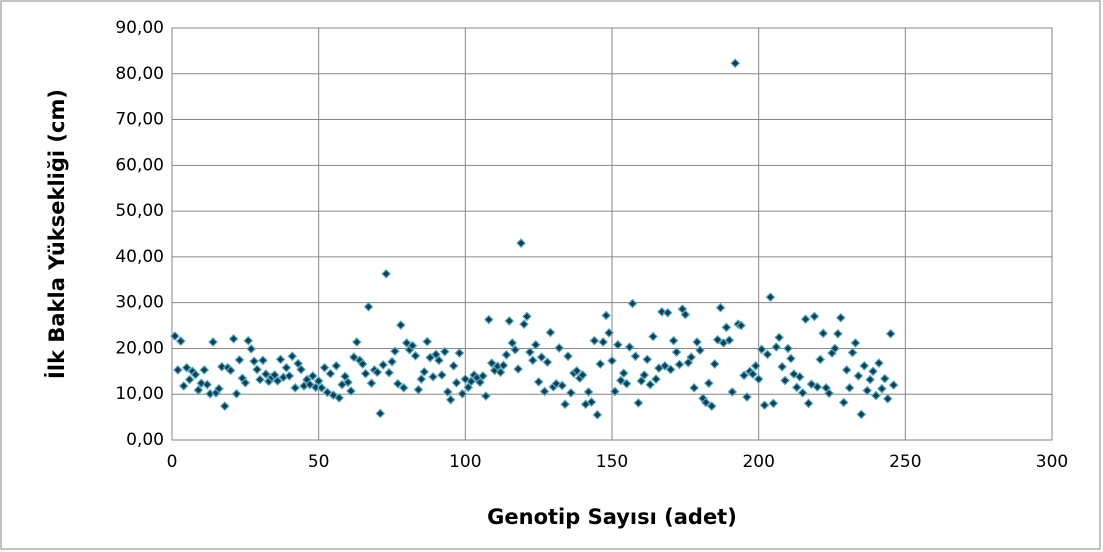  What do you see at coordinates (56, 234) in the screenshot?
I see `y-axis-title: İlk Bakla Yüksekliği (cm)` at bounding box center [56, 234].